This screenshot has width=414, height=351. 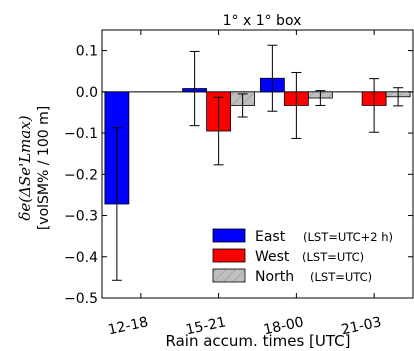 I want to click on chart-title: 1° x 1° box, so click(x=262, y=21).